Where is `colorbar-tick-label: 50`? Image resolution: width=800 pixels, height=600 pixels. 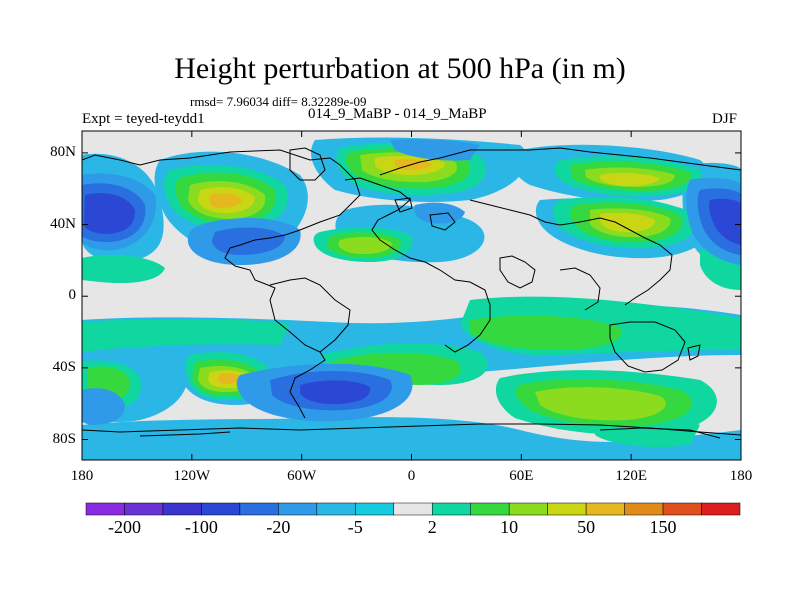
colorbar-tick-label: 50 is located at coordinates (586, 527).